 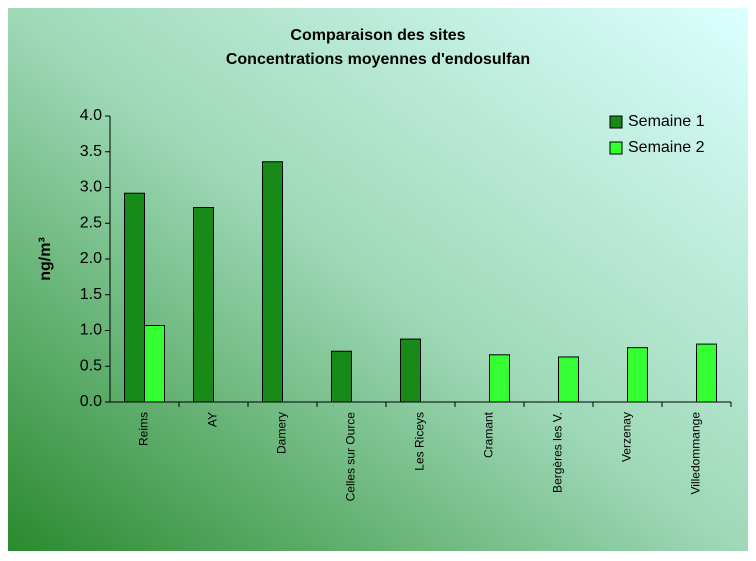 What do you see at coordinates (91, 115) in the screenshot?
I see `y-tick-label: 4.0` at bounding box center [91, 115].